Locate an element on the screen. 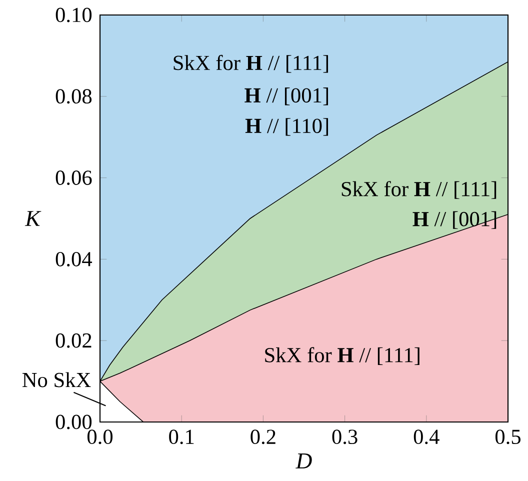 Image resolution: width=528 pixels, height=481 pixels. x-axis-title: D is located at coordinates (304, 461).